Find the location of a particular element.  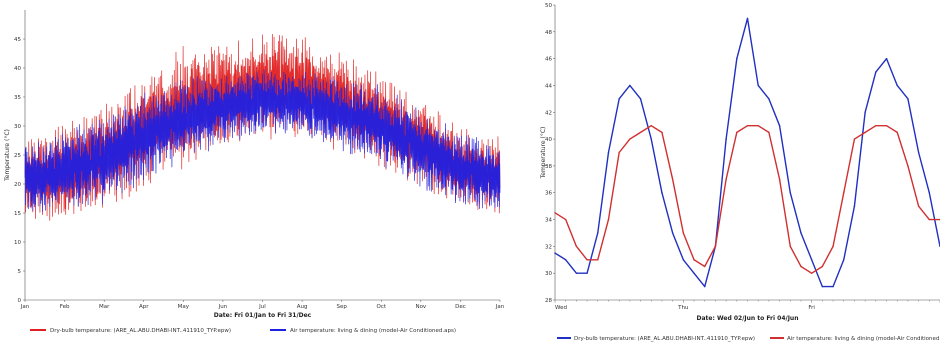

x-tick-label: May is located at coordinates (184, 307).